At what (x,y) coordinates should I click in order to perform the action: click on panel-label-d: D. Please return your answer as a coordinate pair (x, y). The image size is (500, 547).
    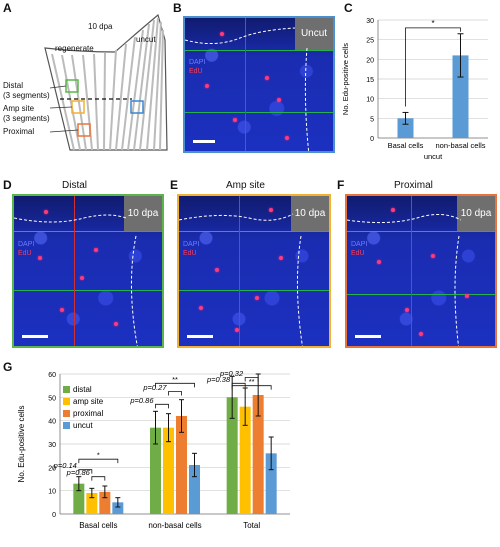
    Looking at the image, I should click on (7, 185).